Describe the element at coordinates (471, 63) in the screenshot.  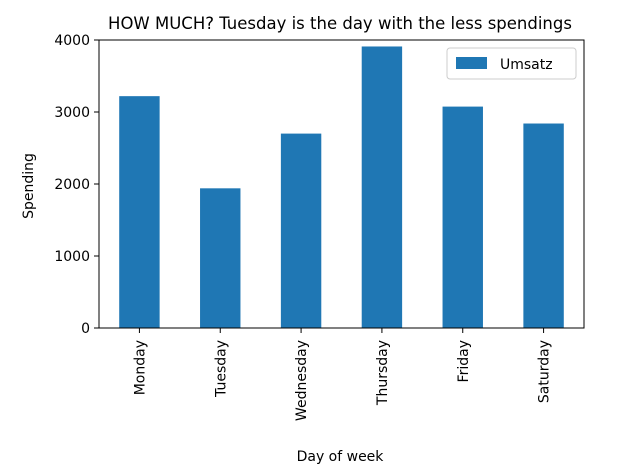
I see `legend-swatch-umsatz` at that location.